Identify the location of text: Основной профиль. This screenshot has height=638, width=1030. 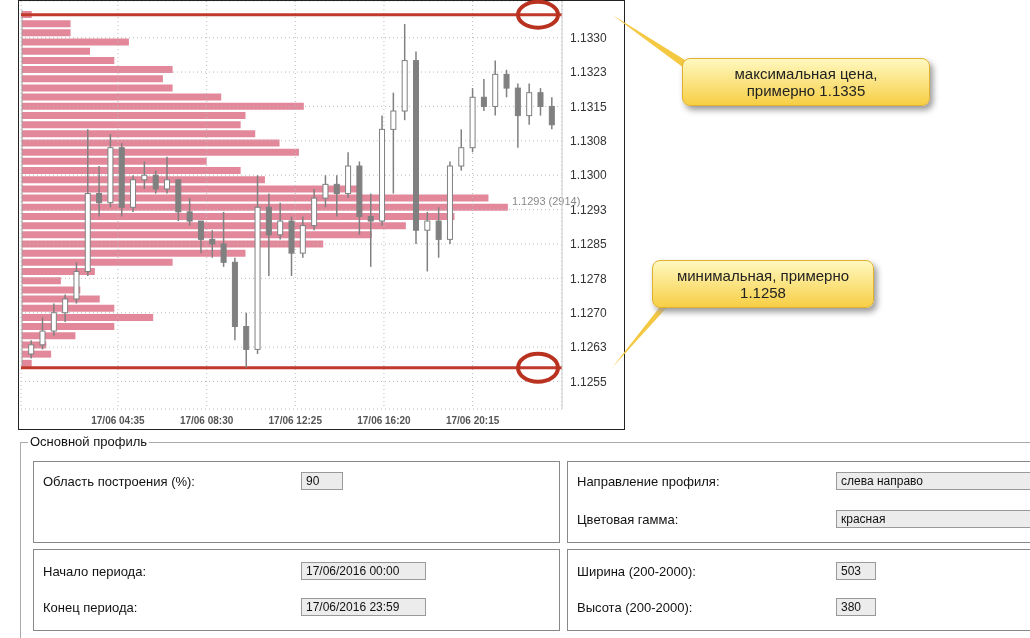
(89, 441).